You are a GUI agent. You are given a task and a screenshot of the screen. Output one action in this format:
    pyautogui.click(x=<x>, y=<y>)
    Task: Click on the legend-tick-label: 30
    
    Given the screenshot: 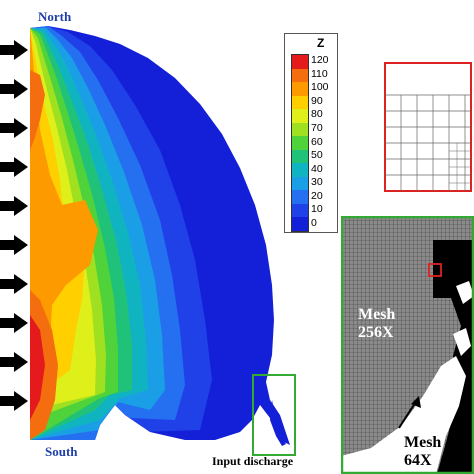 What is the action you would take?
    pyautogui.click(x=317, y=182)
    